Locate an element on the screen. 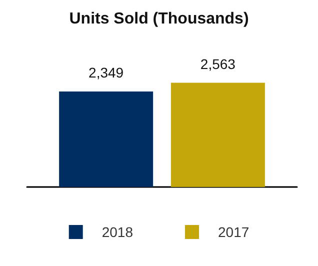  legend-label: 2017 is located at coordinates (234, 232).